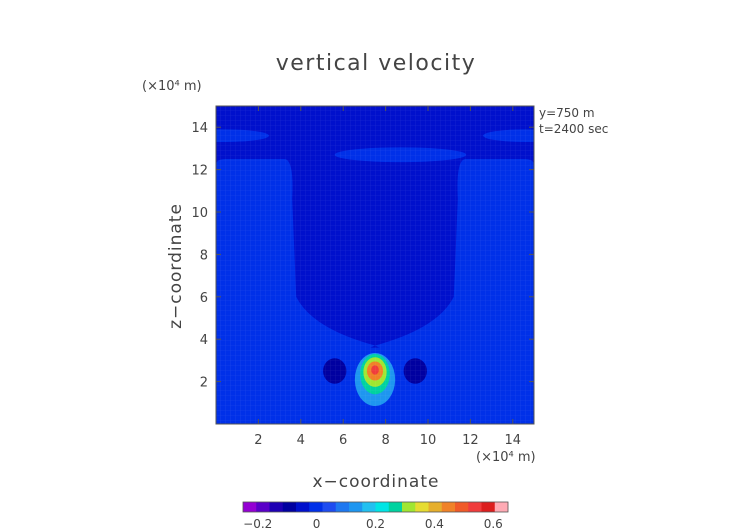  Describe the element at coordinates (385, 440) in the screenshot. I see `x-tick-label: 8` at that location.